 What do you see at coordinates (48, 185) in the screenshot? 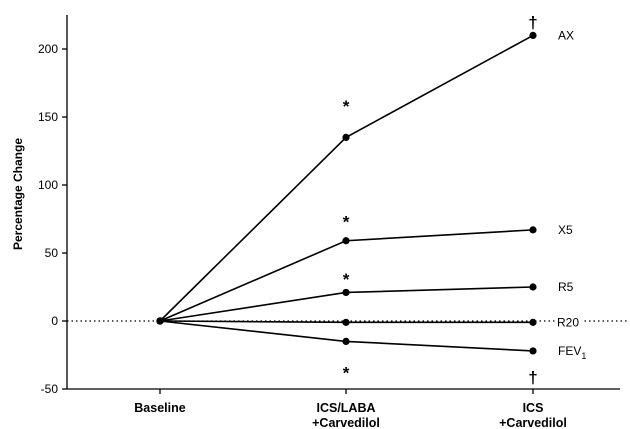
I see `y-tick-label: 100` at bounding box center [48, 185].